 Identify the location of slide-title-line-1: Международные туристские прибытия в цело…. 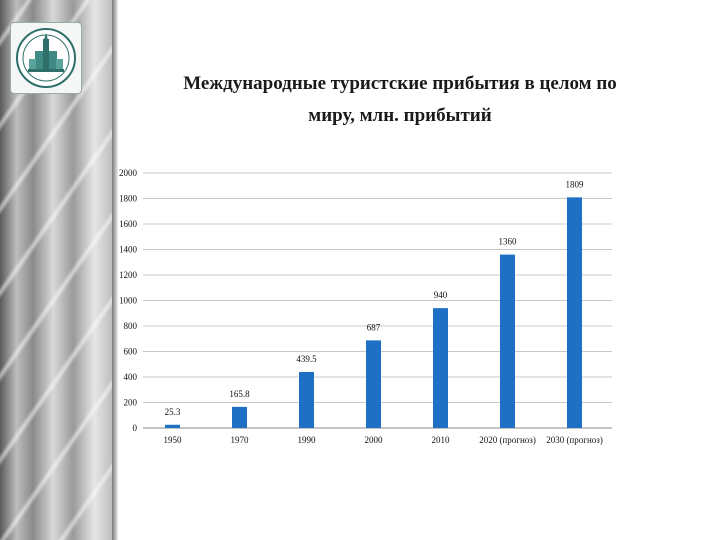
(400, 83).